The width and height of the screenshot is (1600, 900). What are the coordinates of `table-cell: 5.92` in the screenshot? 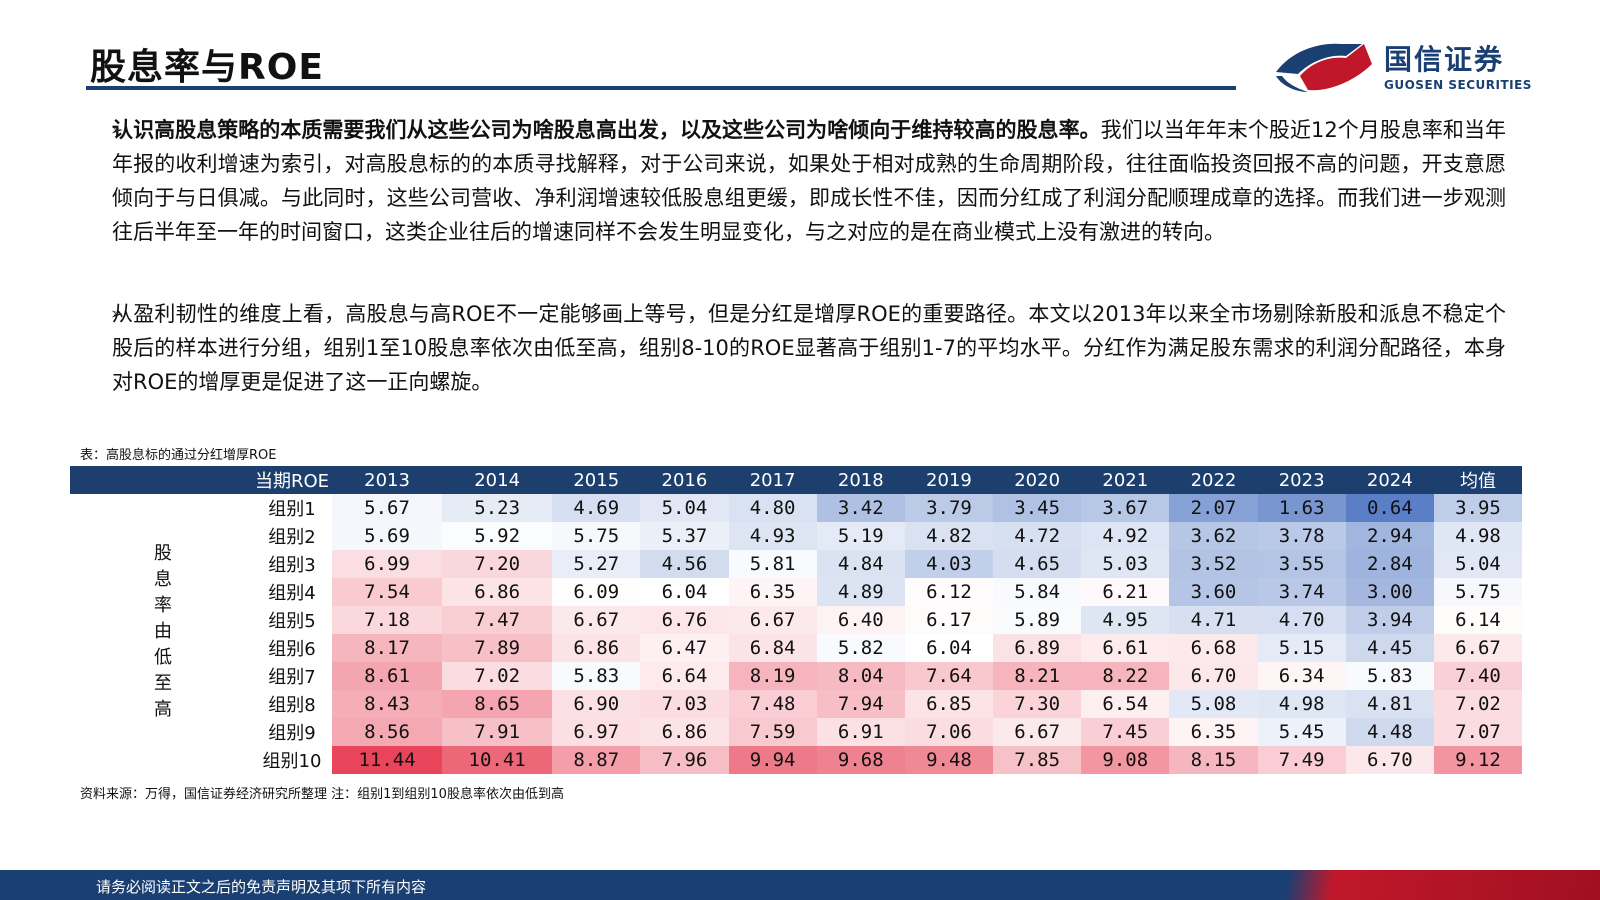 It's located at (497, 536).